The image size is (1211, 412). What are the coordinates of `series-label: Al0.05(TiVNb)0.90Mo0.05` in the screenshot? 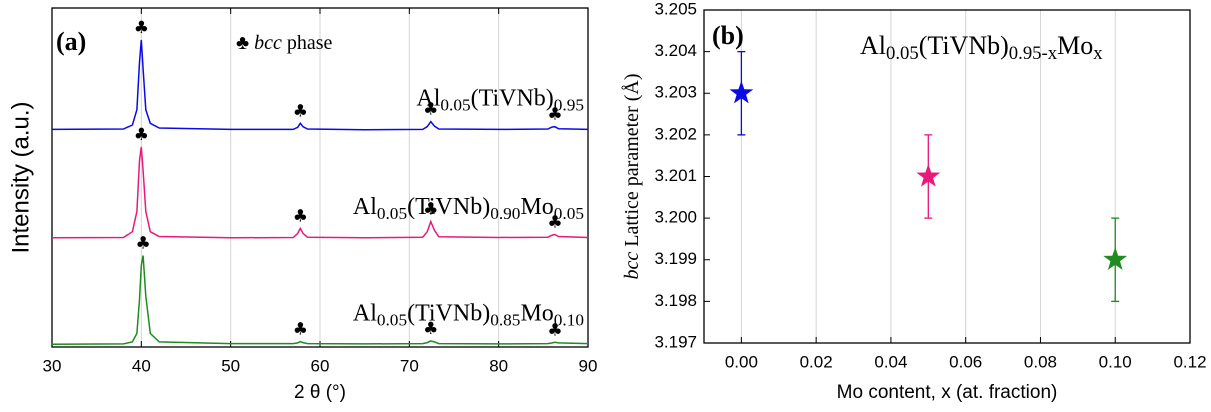 It's located at (468, 207).